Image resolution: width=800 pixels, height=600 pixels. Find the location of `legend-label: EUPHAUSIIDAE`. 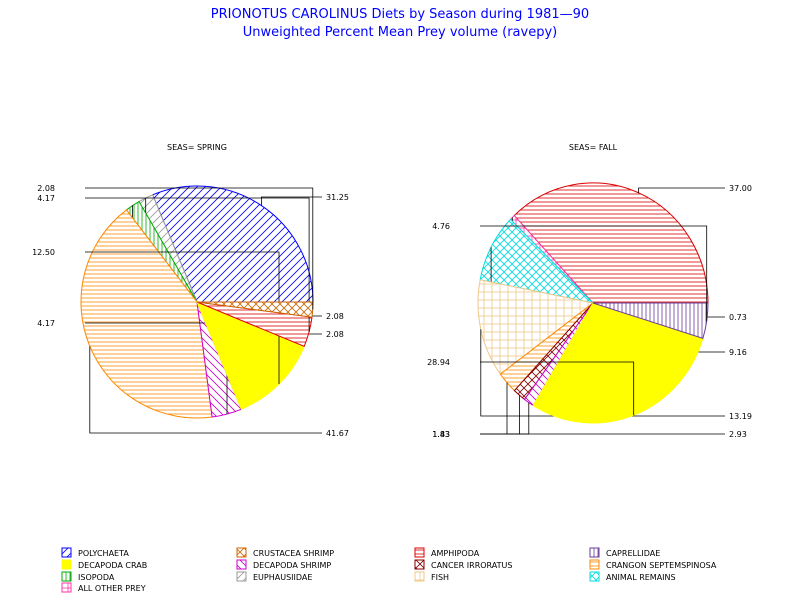

legend-label: EUPHAUSIIDAE is located at coordinates (282, 577).